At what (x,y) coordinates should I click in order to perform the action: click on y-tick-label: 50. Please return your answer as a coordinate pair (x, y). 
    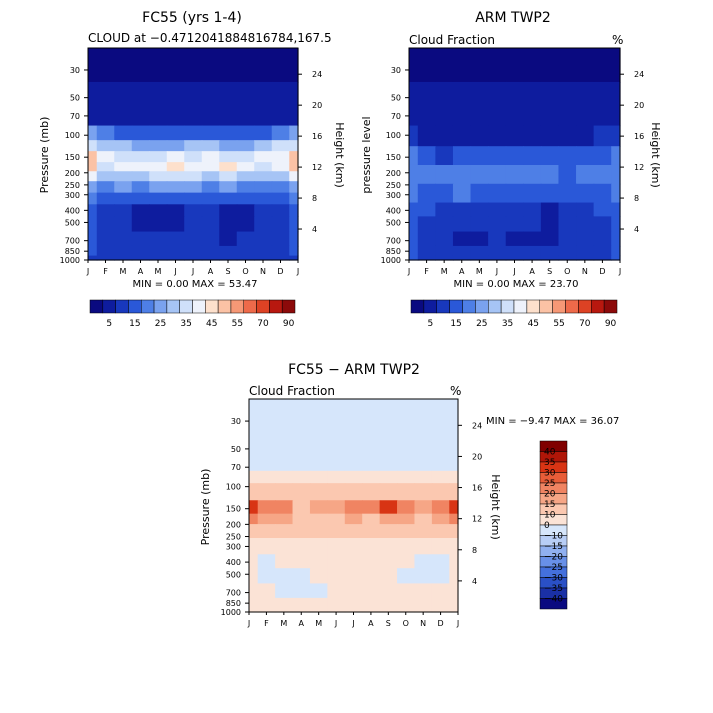
    Looking at the image, I should click on (396, 98).